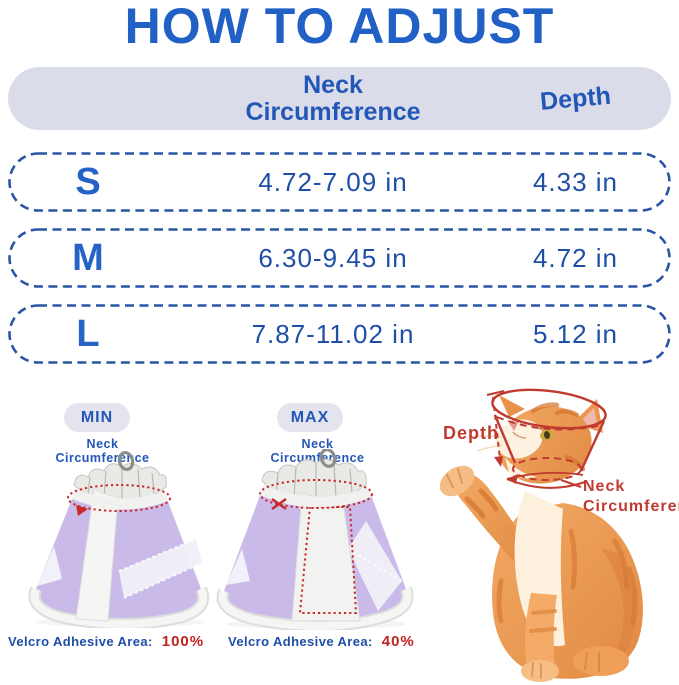 This screenshot has width=679, height=685. Describe the element at coordinates (82, 510) in the screenshot. I see `red-arrow-icon` at that location.